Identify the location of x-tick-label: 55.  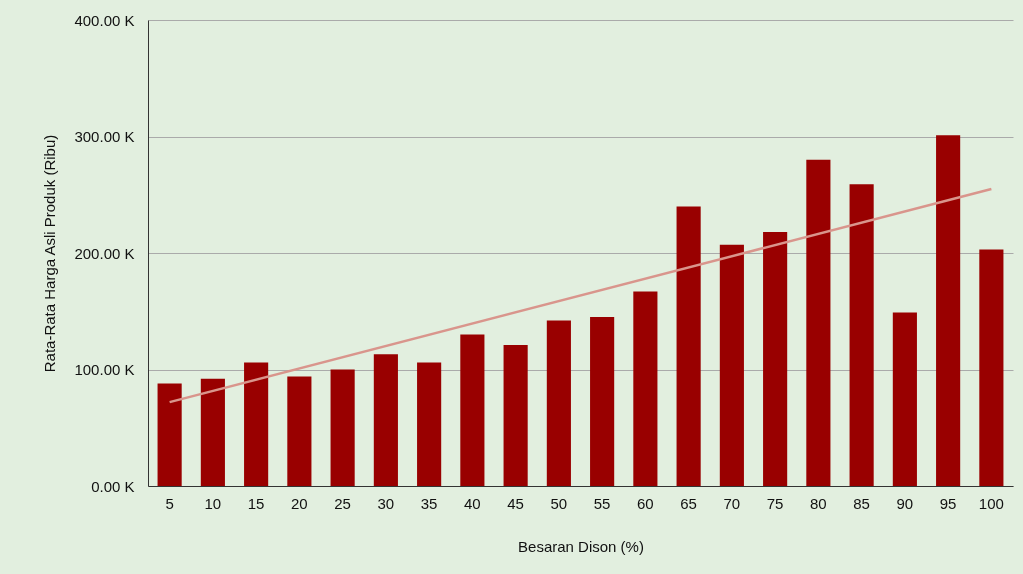
(602, 503).